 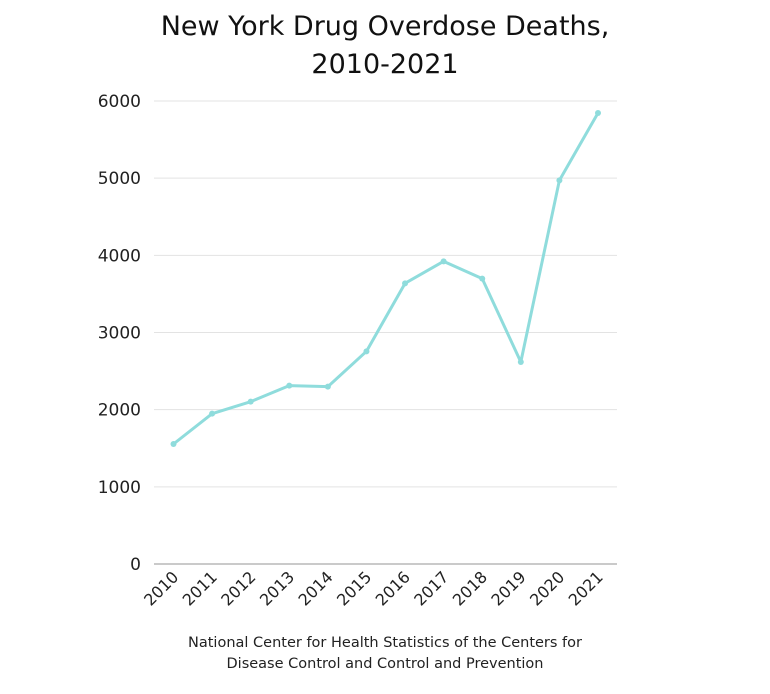 What do you see at coordinates (119, 256) in the screenshot?
I see `y-tick-label: 4000` at bounding box center [119, 256].